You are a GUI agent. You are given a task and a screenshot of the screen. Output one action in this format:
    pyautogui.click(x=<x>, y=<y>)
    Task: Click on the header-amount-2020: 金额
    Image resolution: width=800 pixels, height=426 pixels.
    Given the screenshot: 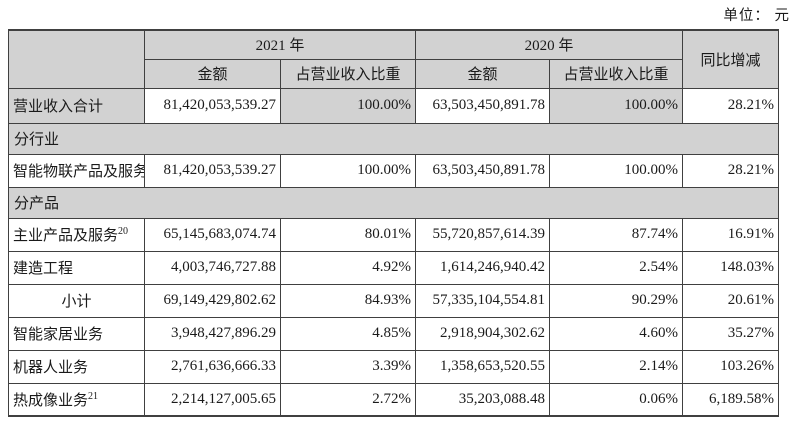 What is the action you would take?
    pyautogui.click(x=483, y=73)
    